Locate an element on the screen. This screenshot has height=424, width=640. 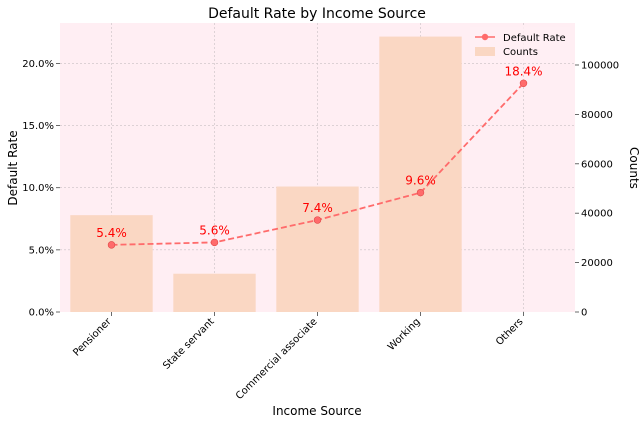
legend: Default Rate Counts is located at coordinates (520, 45).